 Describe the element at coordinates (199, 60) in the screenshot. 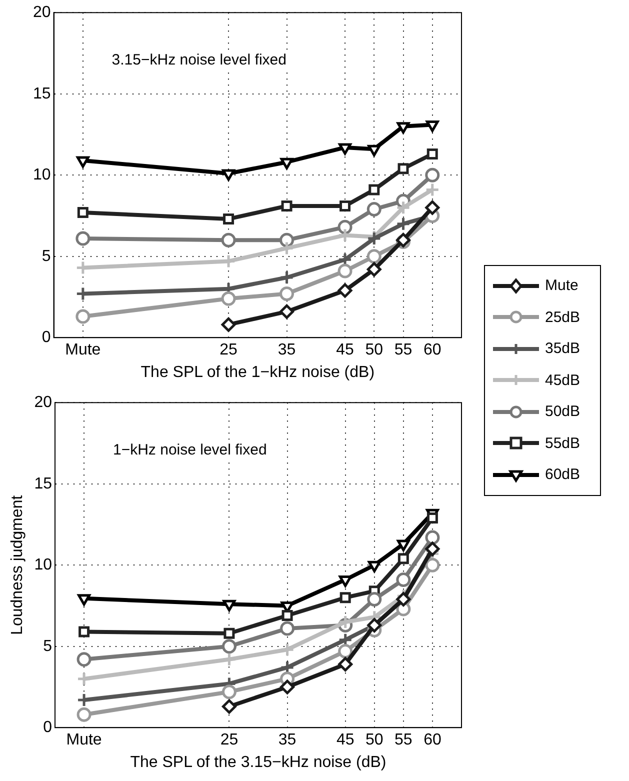

I see `annotation: 3.15−kHz noise level fixed` at that location.